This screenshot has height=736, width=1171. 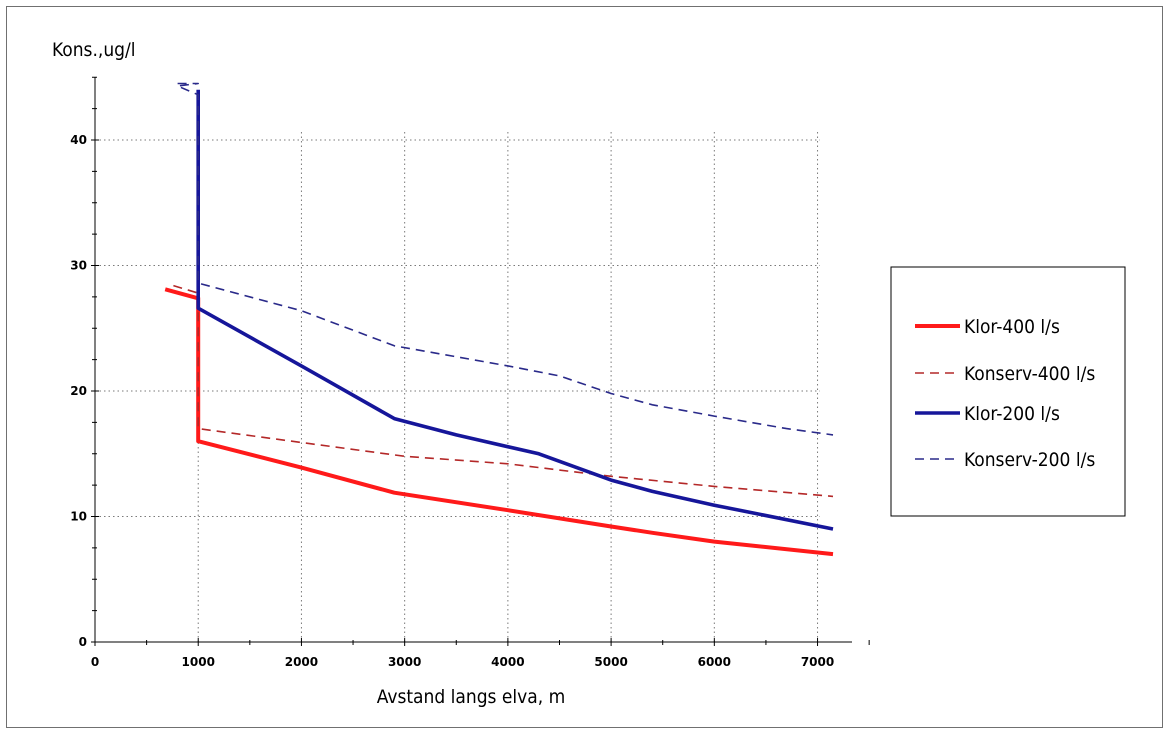 What do you see at coordinates (78, 391) in the screenshot?
I see `y-tick-label: 20` at bounding box center [78, 391].